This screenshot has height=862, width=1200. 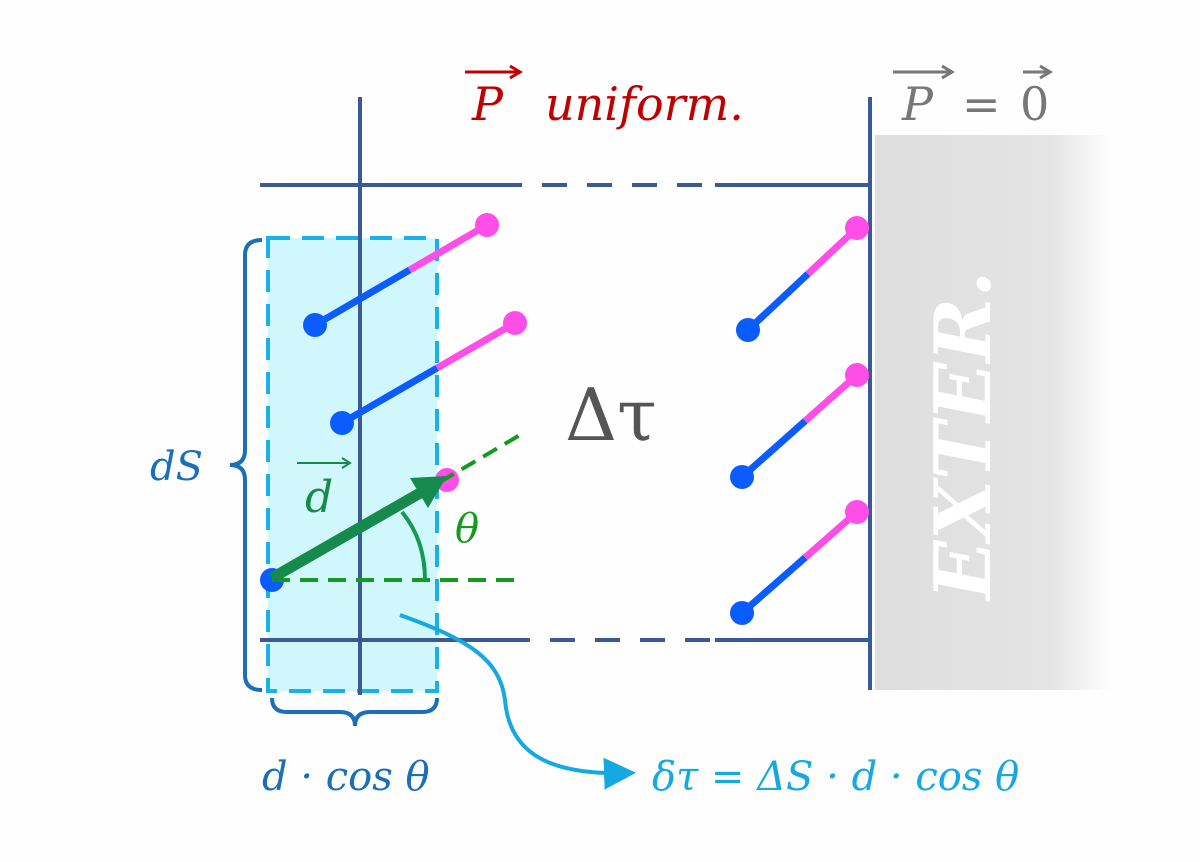 What do you see at coordinates (981, 104) in the screenshot?
I see `exterior-condition-eq: =` at bounding box center [981, 104].